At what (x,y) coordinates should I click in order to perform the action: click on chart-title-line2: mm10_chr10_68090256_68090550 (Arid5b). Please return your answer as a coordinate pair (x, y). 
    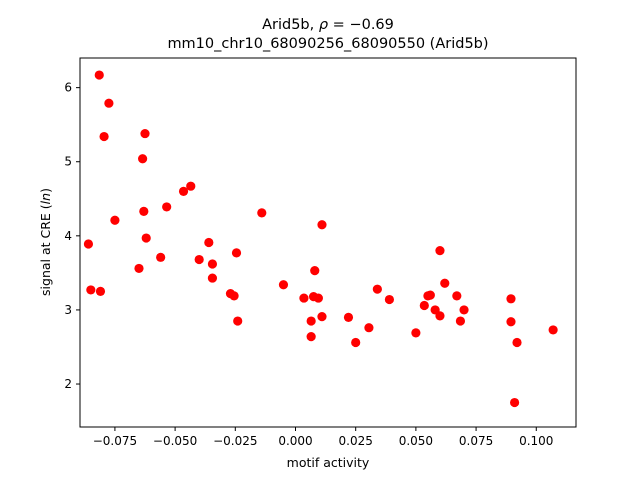
    Looking at the image, I should click on (327, 44).